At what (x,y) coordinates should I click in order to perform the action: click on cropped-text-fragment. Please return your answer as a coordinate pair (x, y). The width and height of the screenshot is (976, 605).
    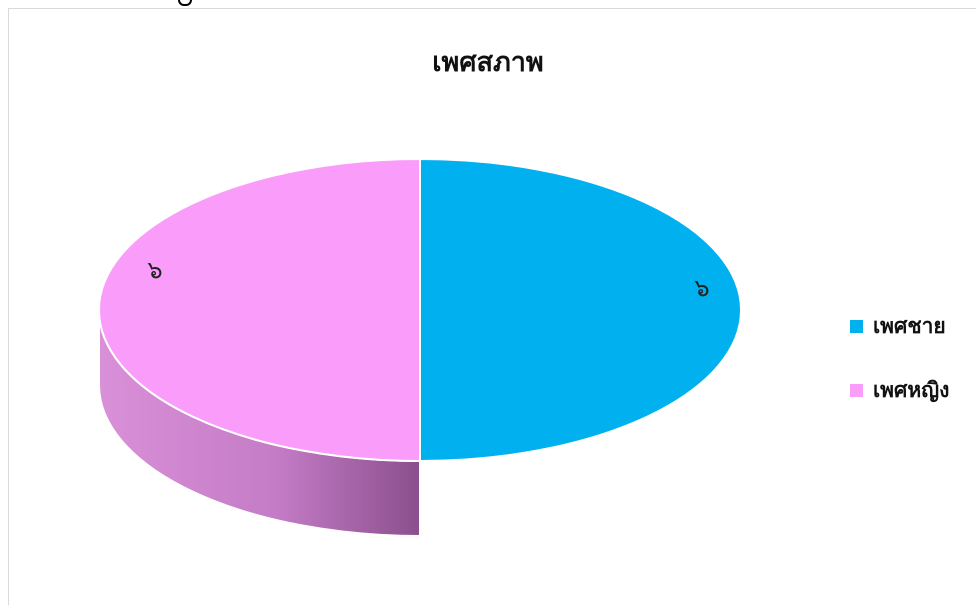
    Looking at the image, I should click on (186, 4).